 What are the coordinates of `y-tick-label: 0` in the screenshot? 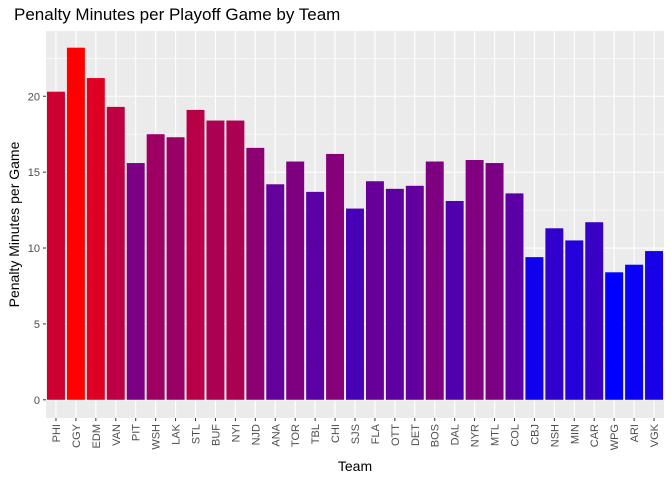 It's located at (37, 401).